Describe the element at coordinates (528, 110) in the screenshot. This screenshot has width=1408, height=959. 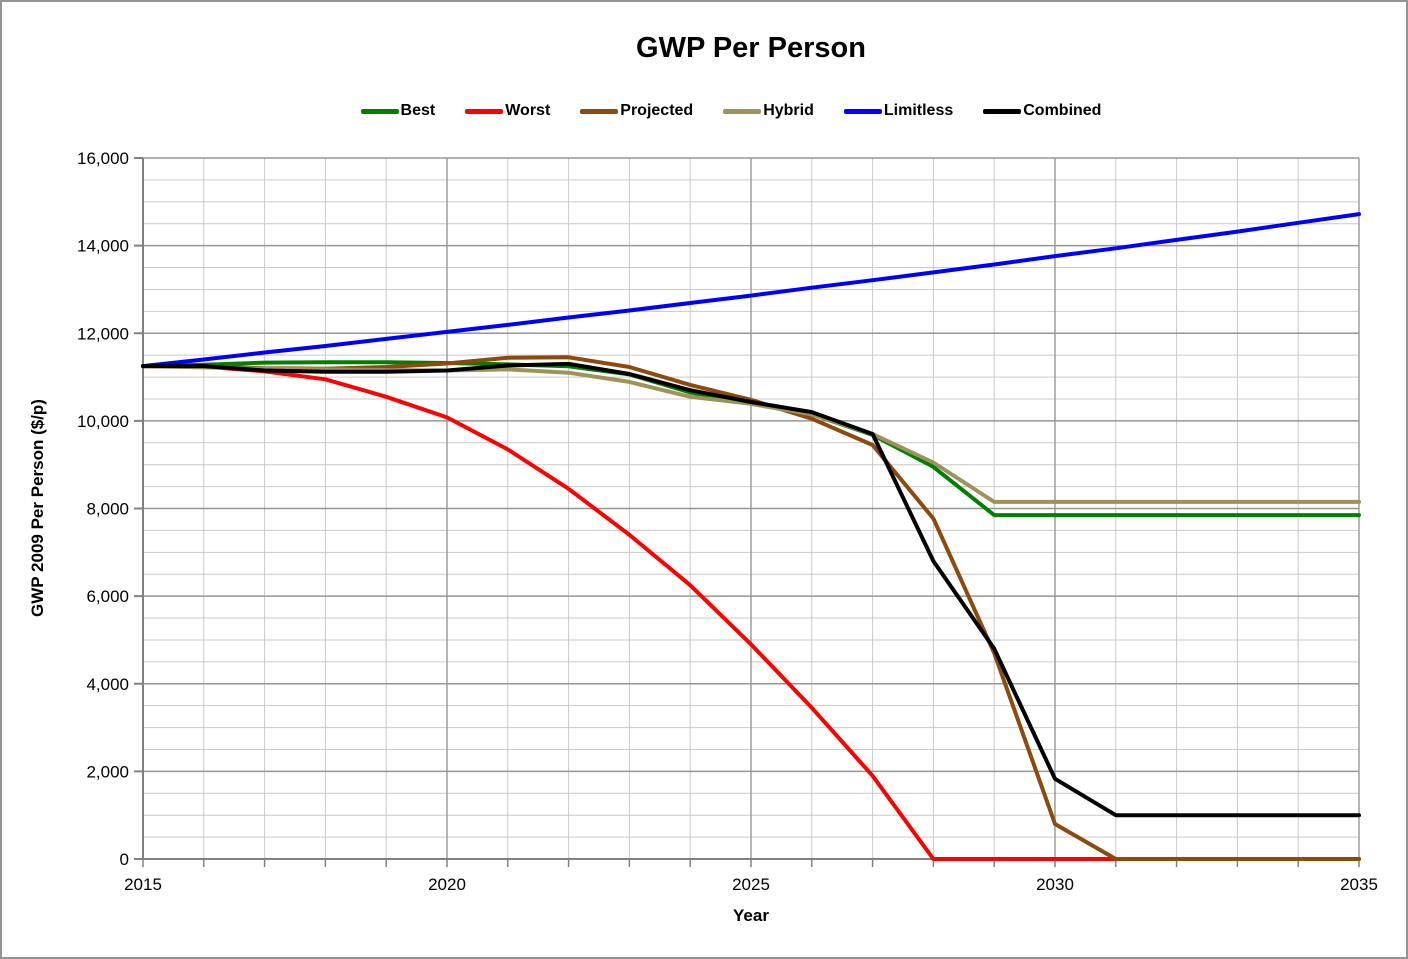
I see `legend-label-worst: Worst` at that location.